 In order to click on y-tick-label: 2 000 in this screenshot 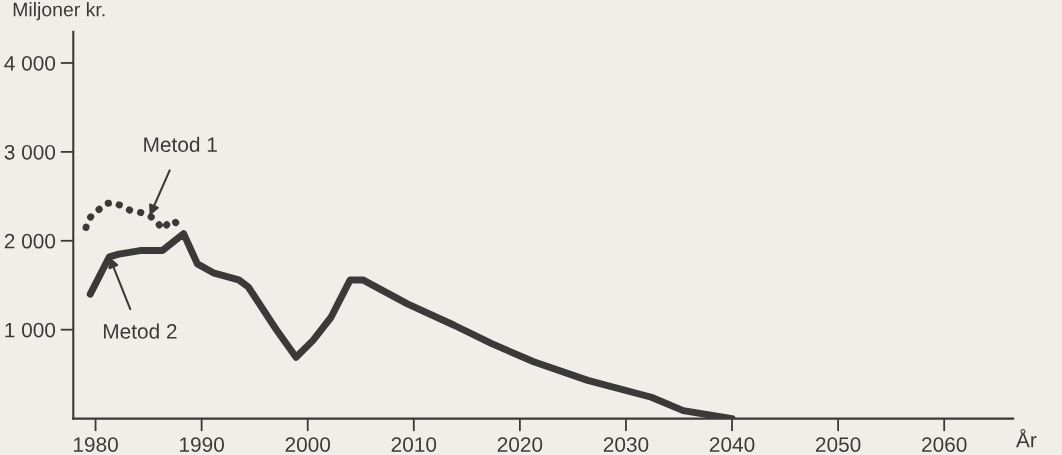, I will do `click(30, 241)`.